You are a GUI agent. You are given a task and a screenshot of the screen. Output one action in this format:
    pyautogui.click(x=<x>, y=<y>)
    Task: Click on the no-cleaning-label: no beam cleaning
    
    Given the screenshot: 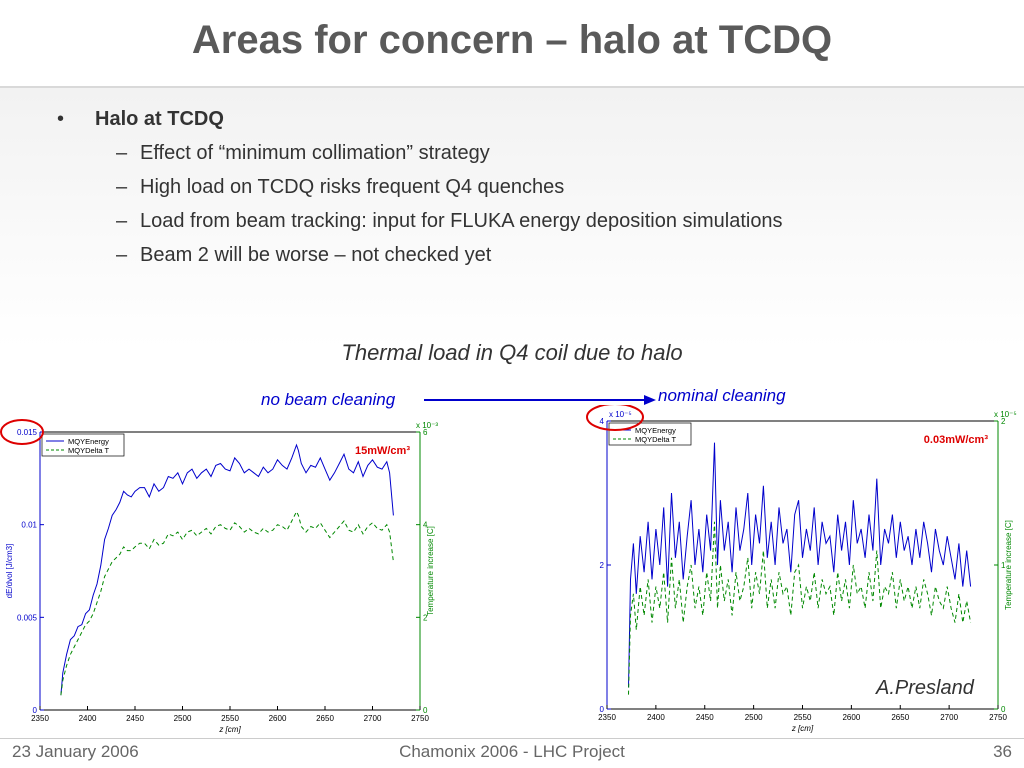 What is the action you would take?
    pyautogui.click(x=328, y=399)
    